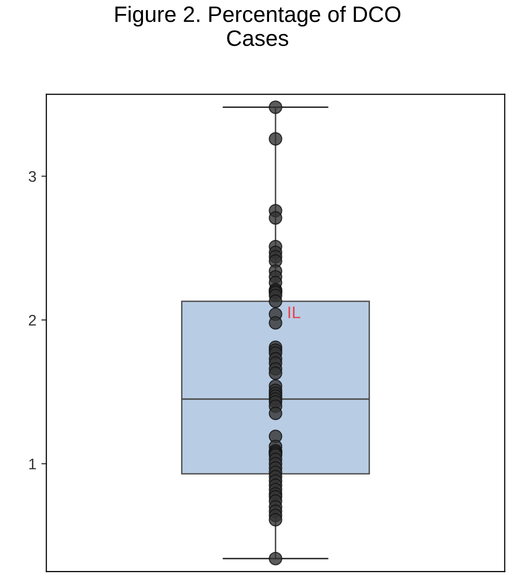 The width and height of the screenshot is (515, 582). Describe the element at coordinates (32, 176) in the screenshot. I see `y-tick-label: 3` at that location.